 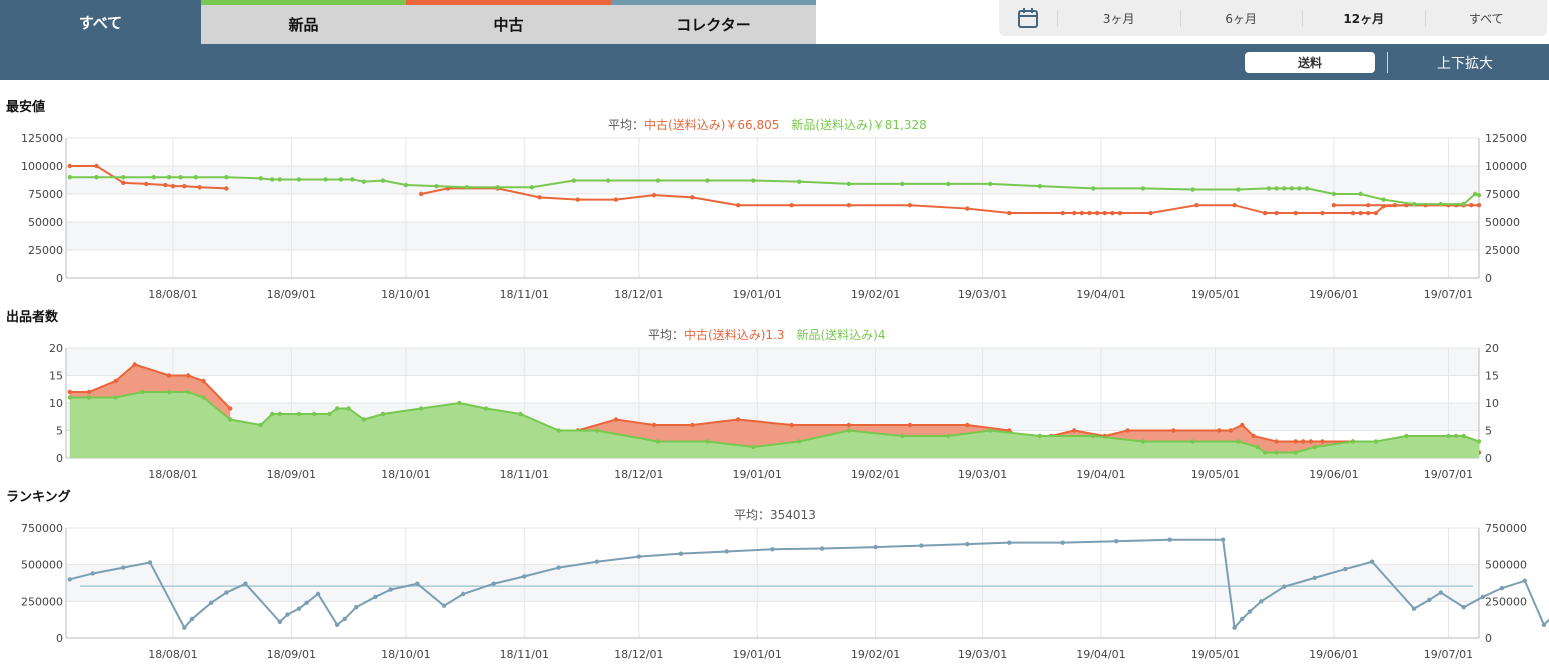 I want to click on range-all: すべて, so click(x=1486, y=18).